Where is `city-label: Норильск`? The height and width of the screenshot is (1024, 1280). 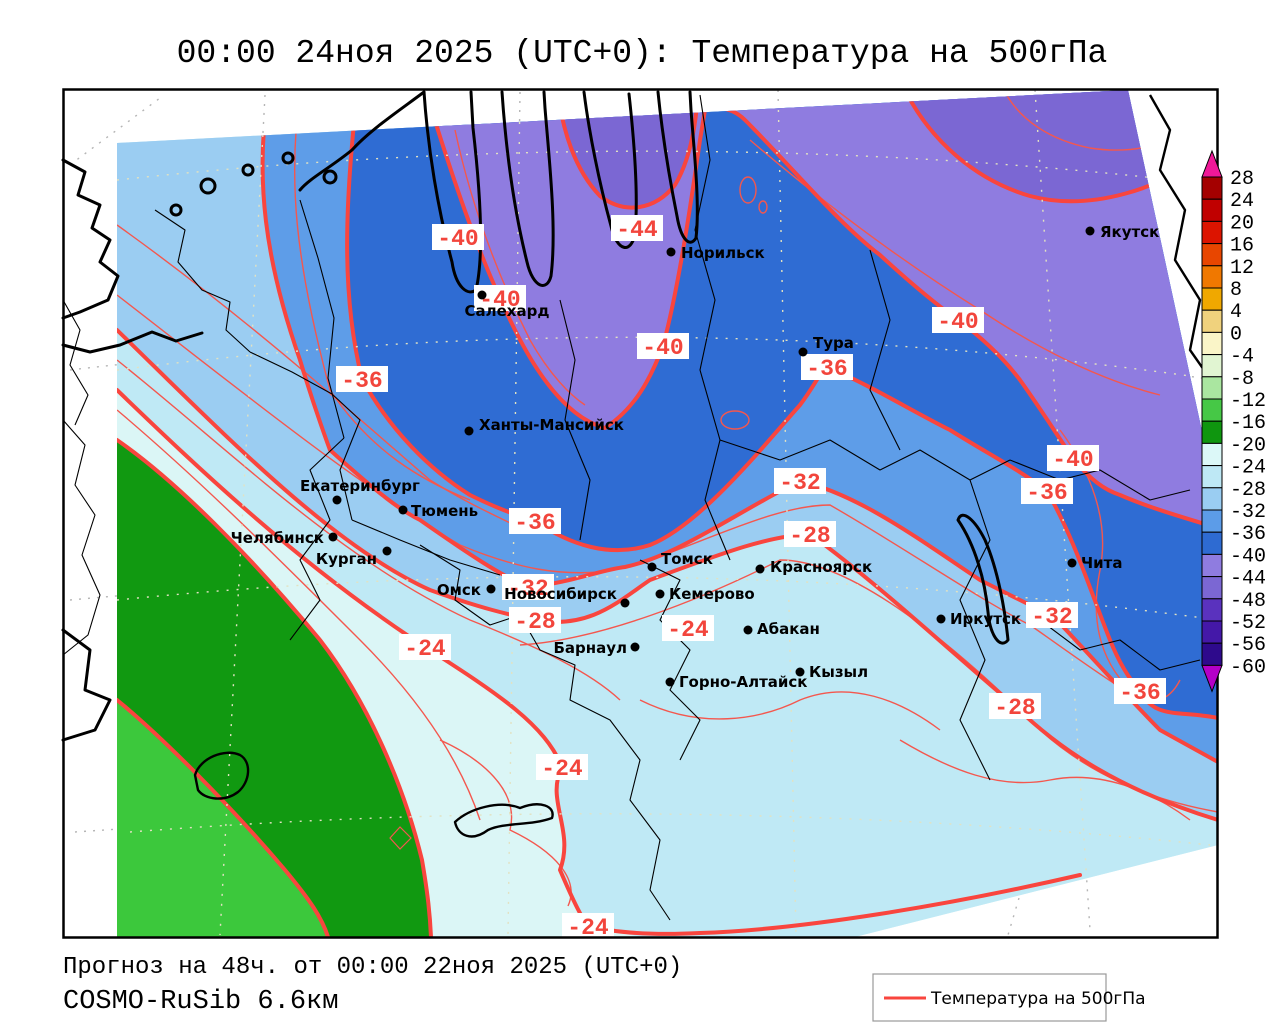 city-label: Норильск is located at coordinates (723, 253).